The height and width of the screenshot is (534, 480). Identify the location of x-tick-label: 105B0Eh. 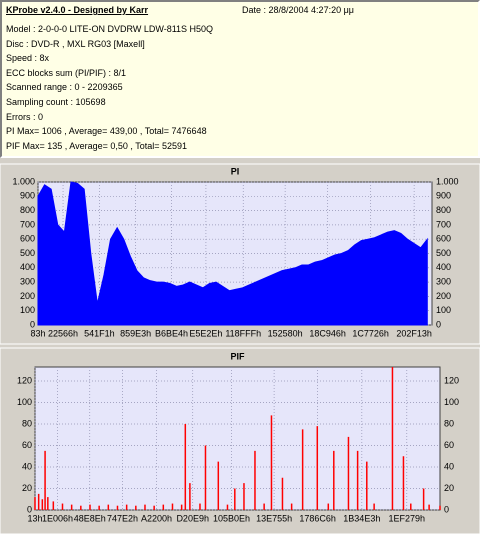
(231, 518).